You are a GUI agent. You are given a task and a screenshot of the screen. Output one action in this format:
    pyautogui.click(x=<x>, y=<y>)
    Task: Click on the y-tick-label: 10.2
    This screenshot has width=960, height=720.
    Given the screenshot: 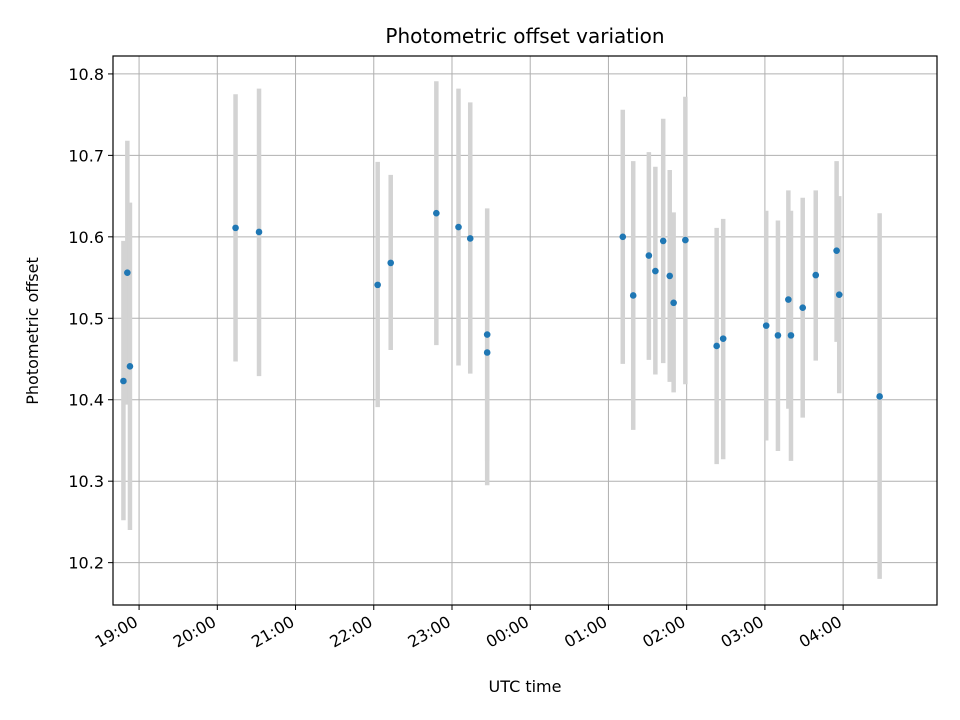 What is the action you would take?
    pyautogui.click(x=86, y=563)
    